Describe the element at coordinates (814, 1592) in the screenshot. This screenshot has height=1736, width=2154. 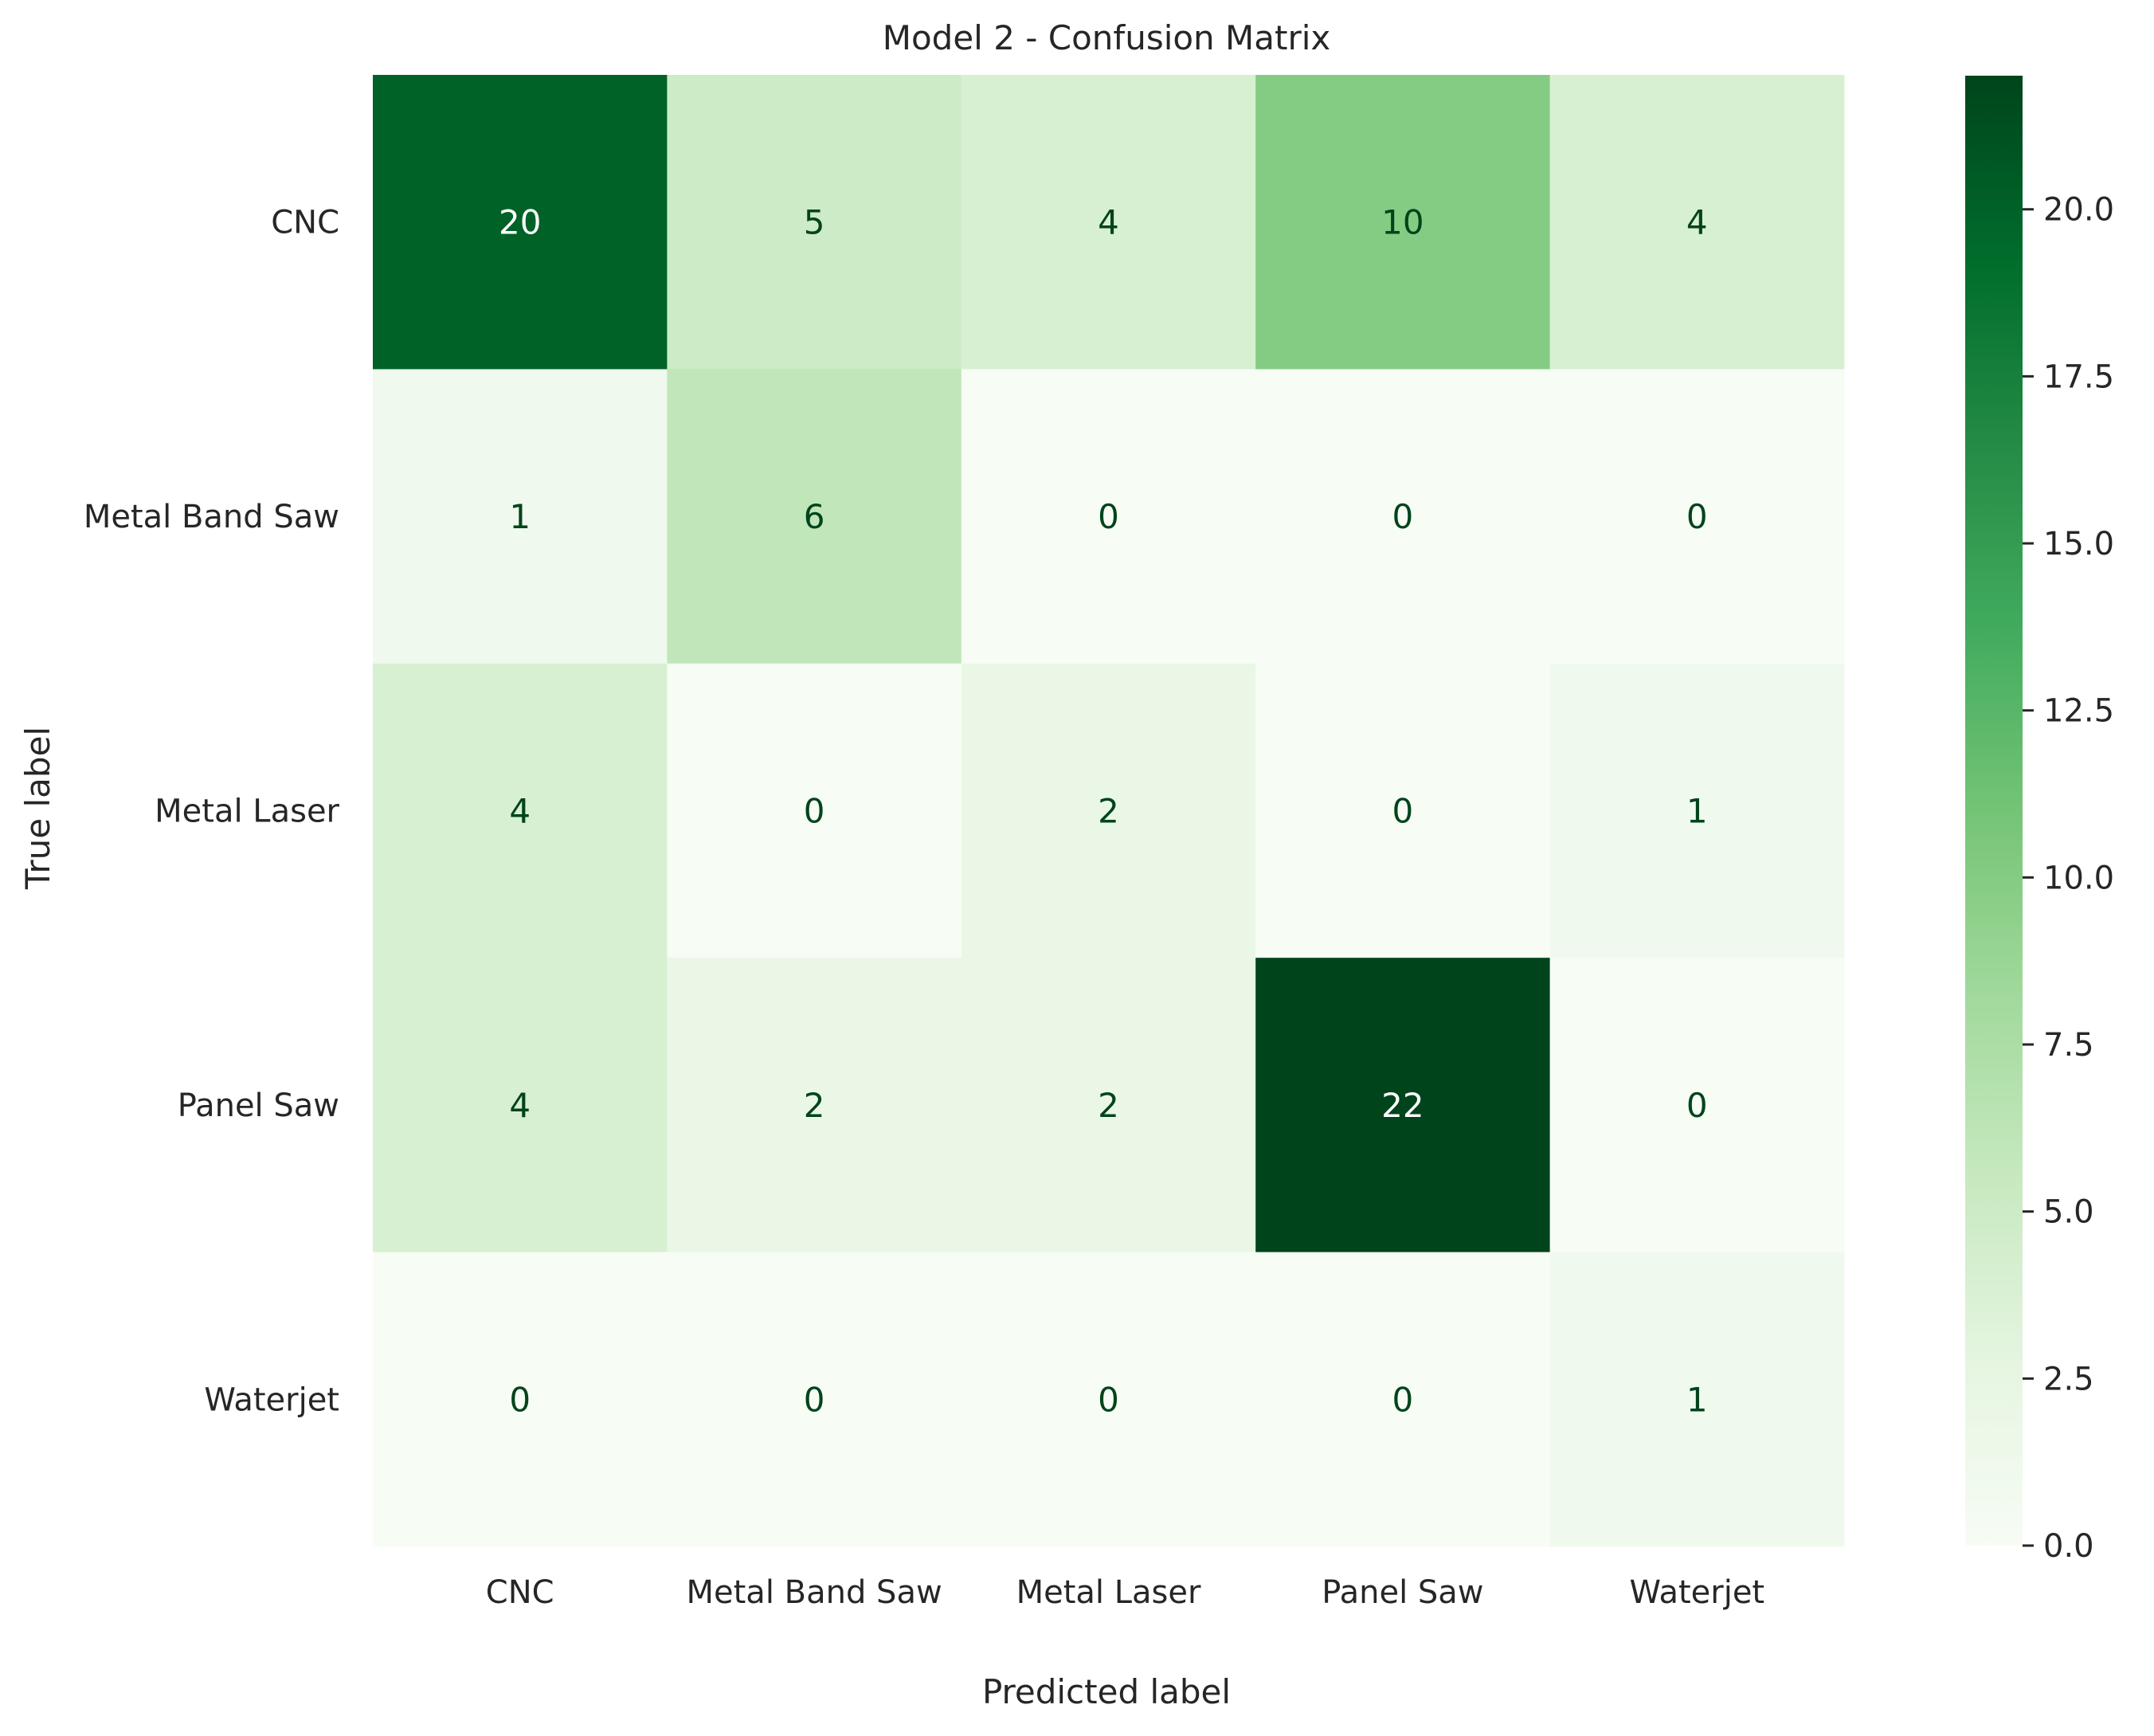
I see `x-tick-label: Metal Band Saw` at that location.